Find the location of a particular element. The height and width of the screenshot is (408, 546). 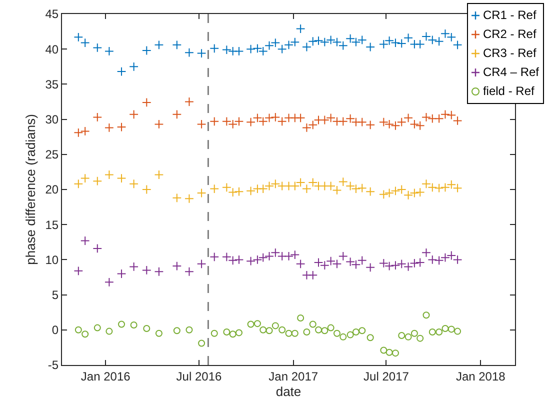

y-tick-label: 20 is located at coordinates (52, 189).